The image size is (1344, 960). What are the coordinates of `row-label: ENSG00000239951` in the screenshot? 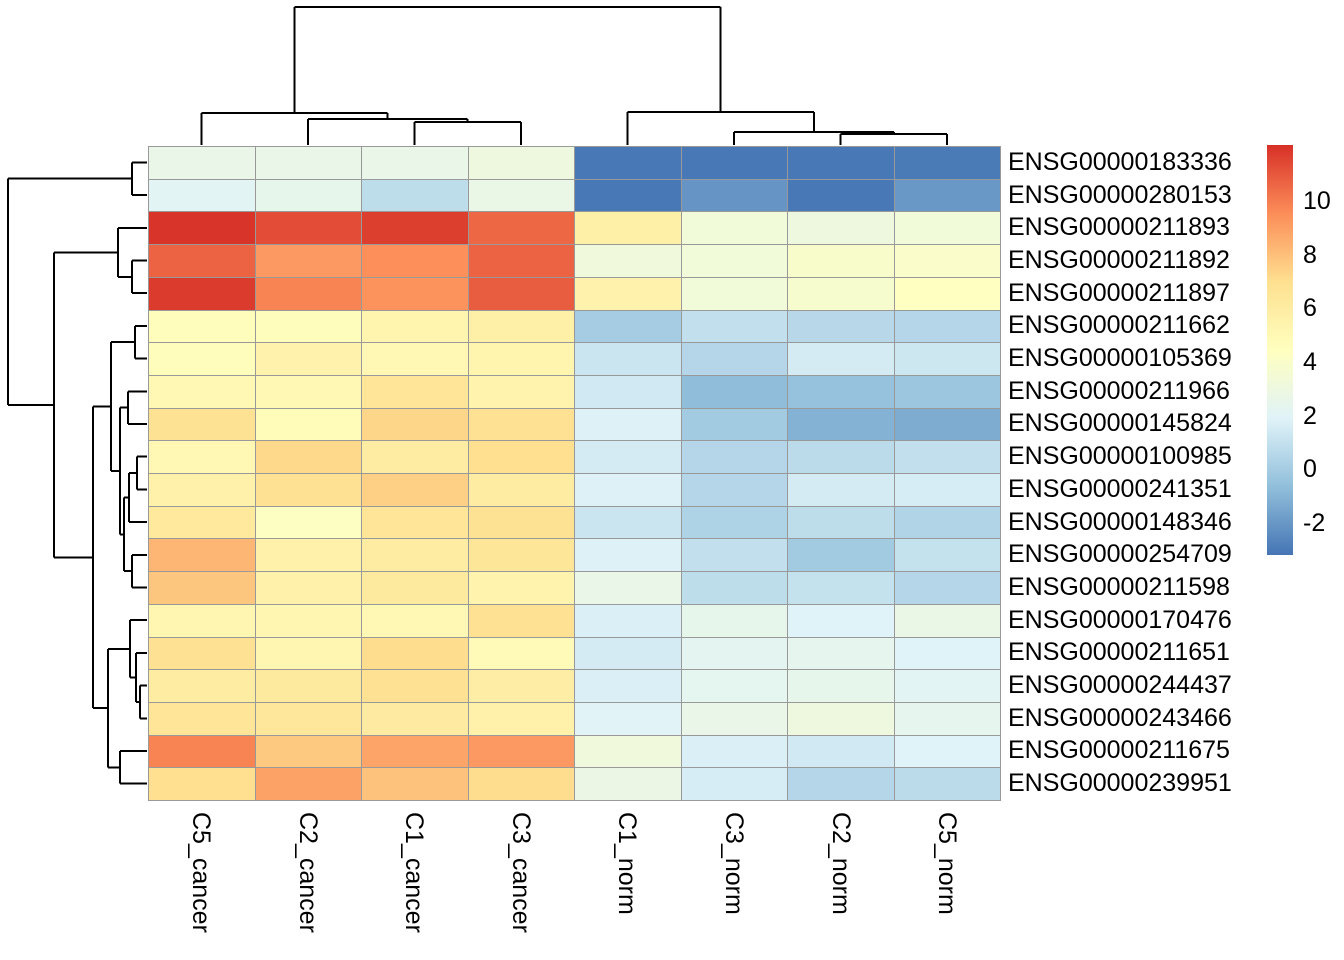 It's located at (1120, 783).